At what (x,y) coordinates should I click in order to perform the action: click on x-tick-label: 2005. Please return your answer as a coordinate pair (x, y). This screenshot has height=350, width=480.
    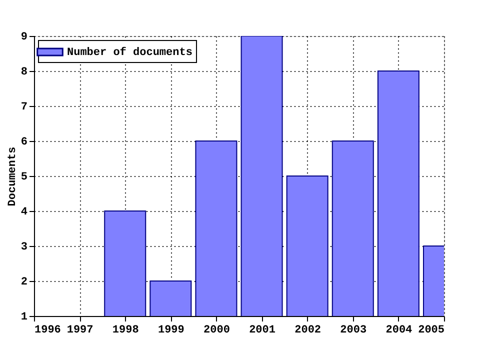
    Looking at the image, I should click on (431, 330).